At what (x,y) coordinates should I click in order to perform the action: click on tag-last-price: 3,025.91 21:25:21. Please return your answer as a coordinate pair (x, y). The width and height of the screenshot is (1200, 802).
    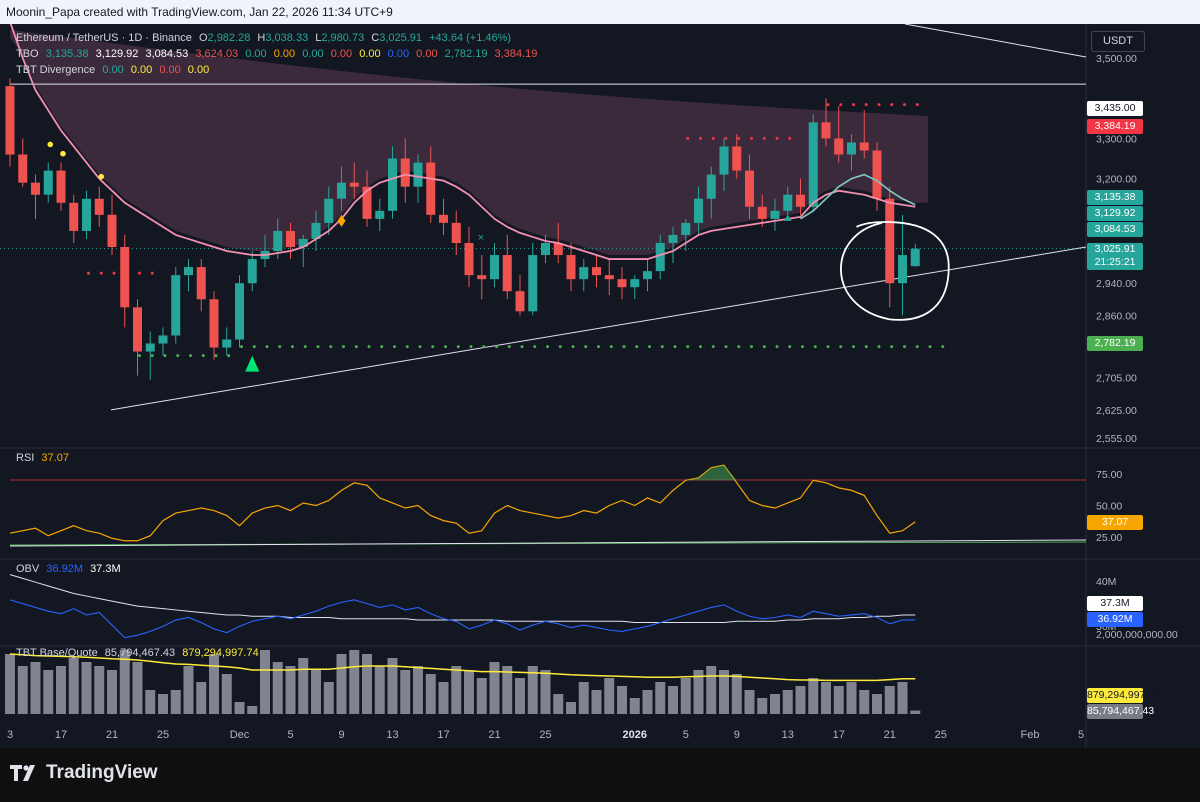
    Looking at the image, I should click on (1115, 256).